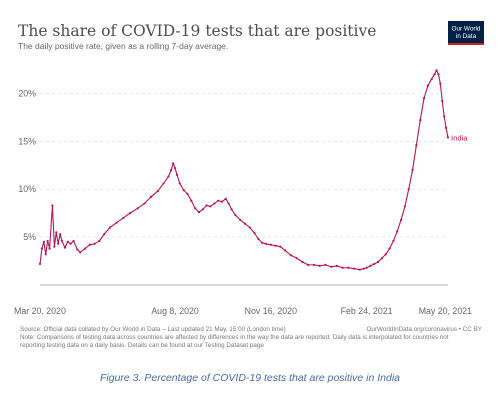  What do you see at coordinates (27, 189) in the screenshot?
I see `y-tick-label: 10%` at bounding box center [27, 189].